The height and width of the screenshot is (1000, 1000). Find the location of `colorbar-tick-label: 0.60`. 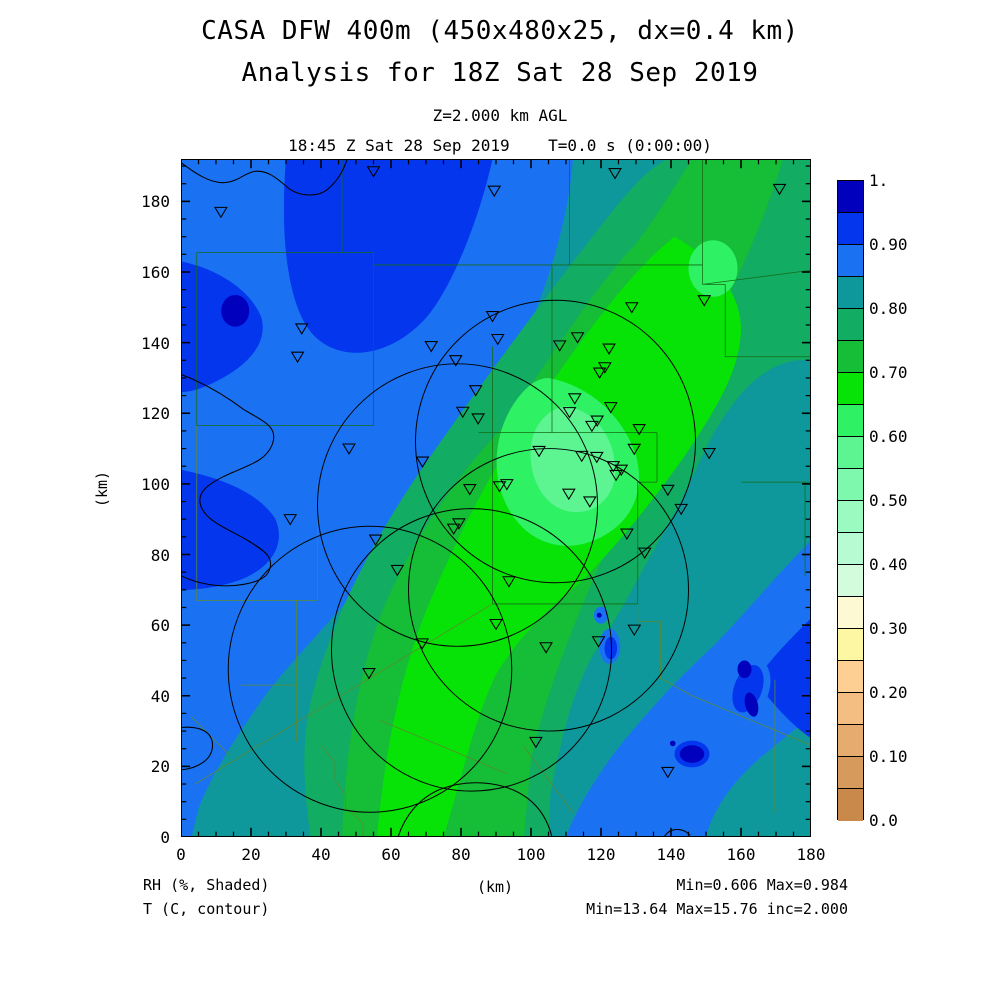

colorbar-tick-label: 0.60 is located at coordinates (888, 436).